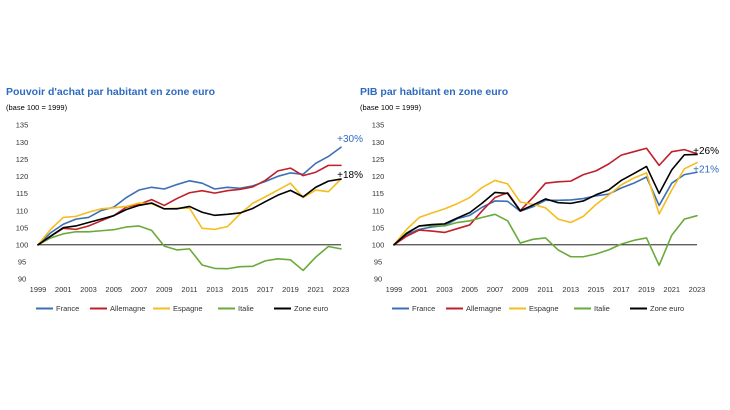 This screenshot has width=730, height=410. I want to click on annotation-label: +30%, so click(350, 139).